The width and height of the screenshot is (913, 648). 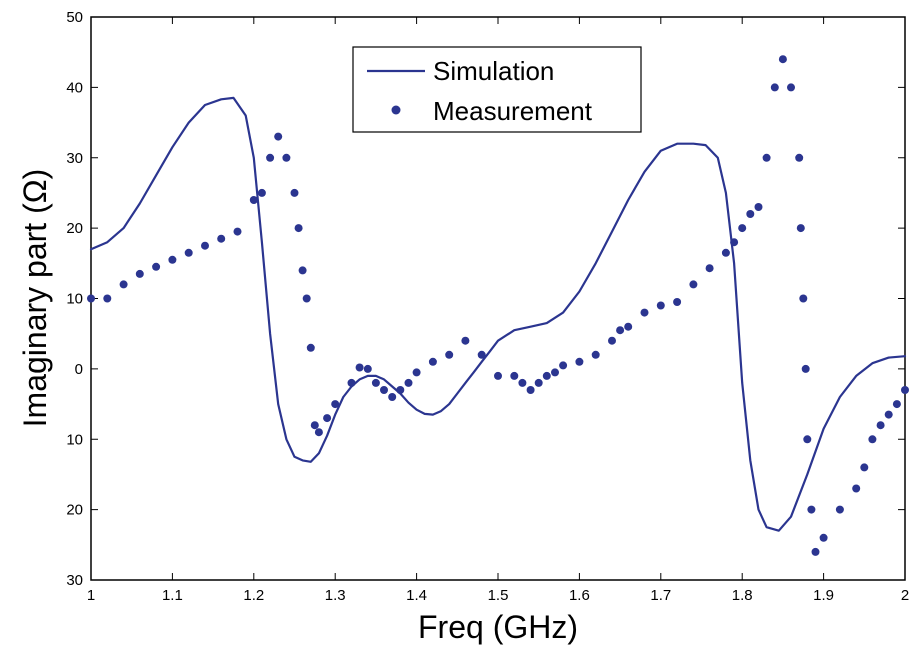 I want to click on legend: Simulation Measurement, so click(x=497, y=89).